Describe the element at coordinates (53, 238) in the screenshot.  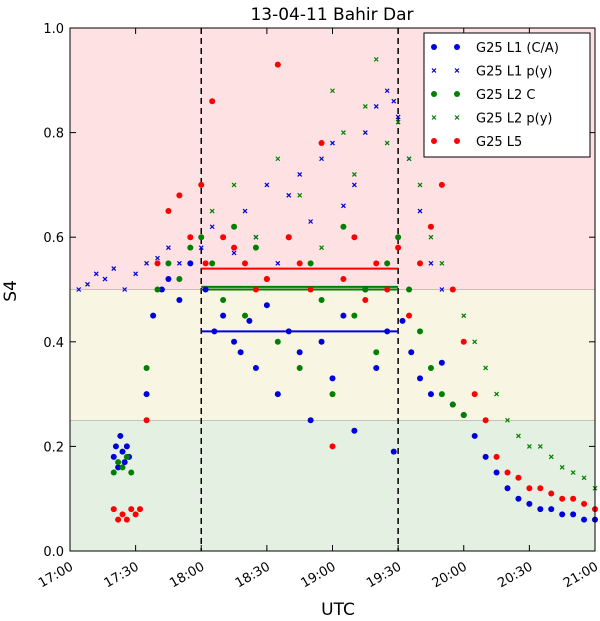
I see `y-tick-label: 0.6` at that location.